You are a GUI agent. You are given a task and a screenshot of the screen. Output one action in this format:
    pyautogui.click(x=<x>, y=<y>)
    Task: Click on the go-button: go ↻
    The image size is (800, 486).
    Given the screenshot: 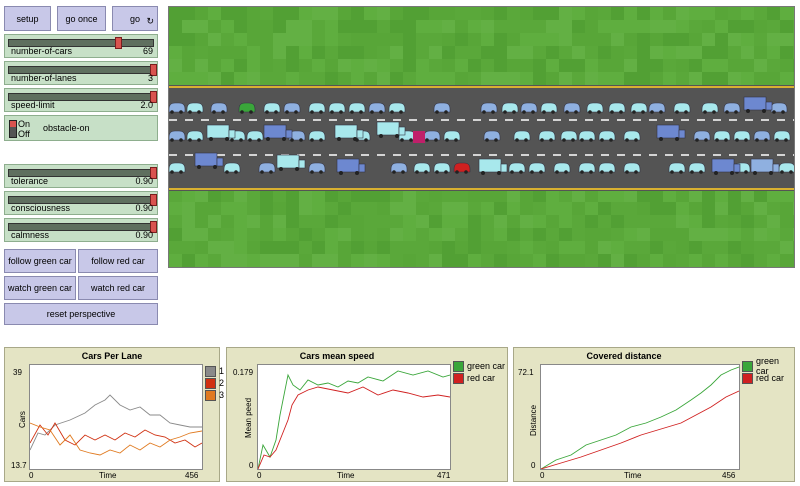 What is the action you would take?
    pyautogui.click(x=135, y=18)
    